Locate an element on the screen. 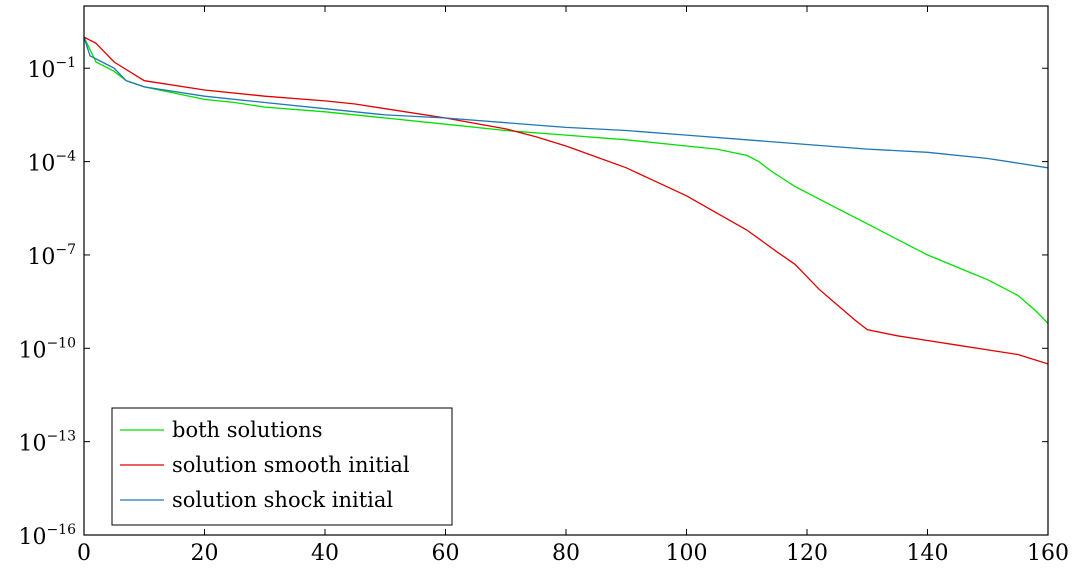 The height and width of the screenshot is (569, 1074). x-tick-label: 20 is located at coordinates (205, 553).